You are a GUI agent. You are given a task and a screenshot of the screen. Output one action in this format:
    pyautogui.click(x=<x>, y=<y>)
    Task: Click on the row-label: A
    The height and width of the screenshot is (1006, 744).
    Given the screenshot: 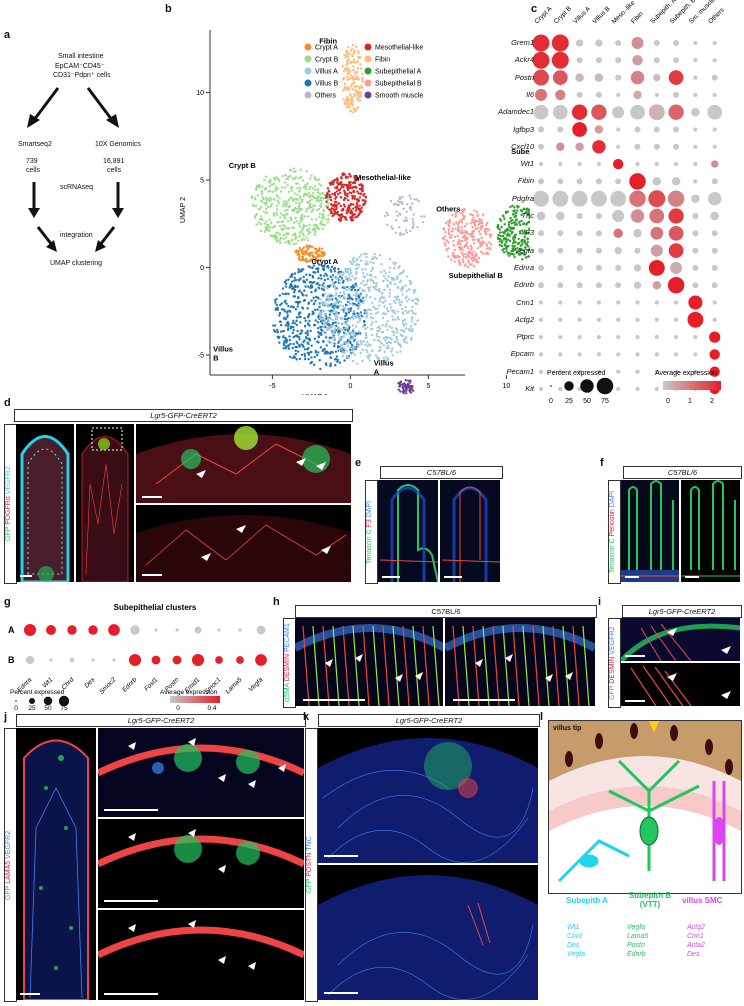 What is the action you would take?
    pyautogui.click(x=11, y=630)
    